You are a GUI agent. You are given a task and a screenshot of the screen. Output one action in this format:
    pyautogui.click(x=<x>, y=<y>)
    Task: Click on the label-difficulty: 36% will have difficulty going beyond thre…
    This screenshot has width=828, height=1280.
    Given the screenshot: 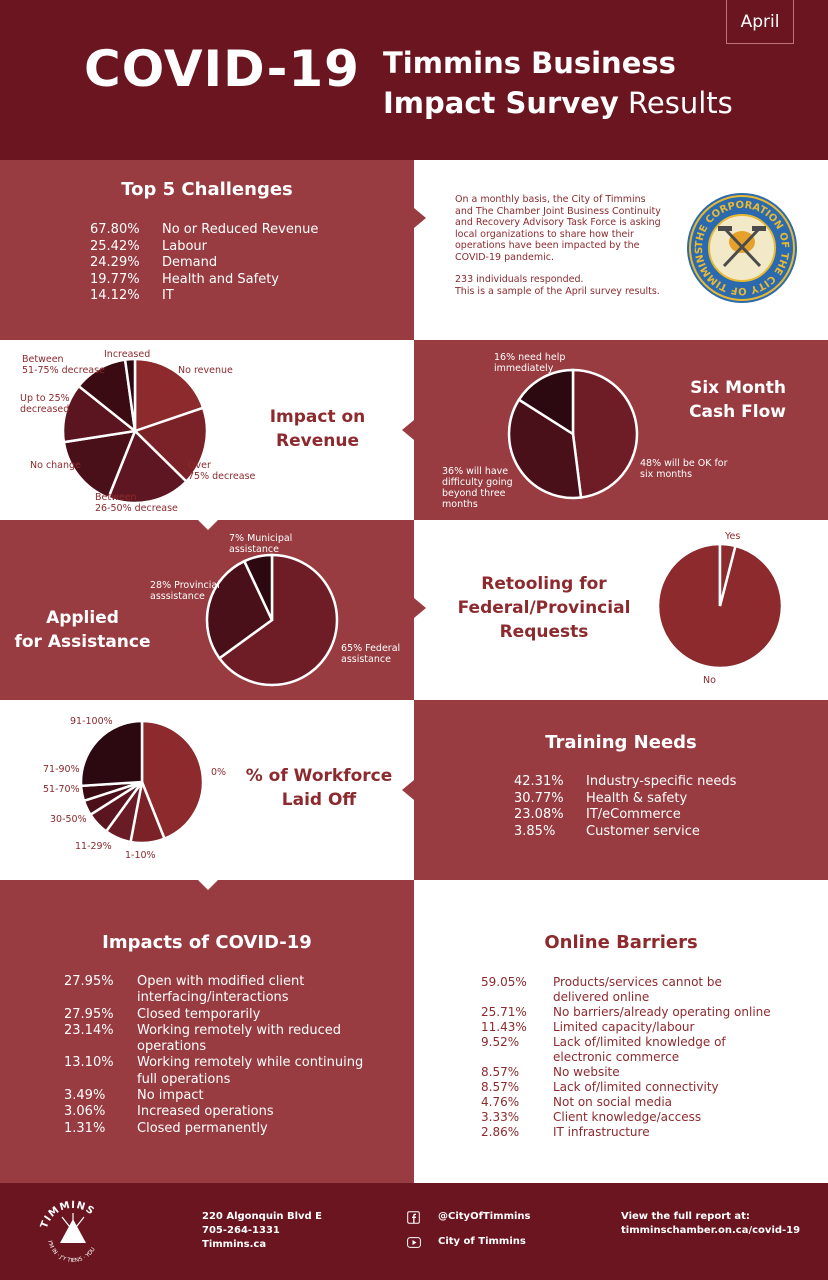 What is the action you would take?
    pyautogui.click(x=477, y=488)
    